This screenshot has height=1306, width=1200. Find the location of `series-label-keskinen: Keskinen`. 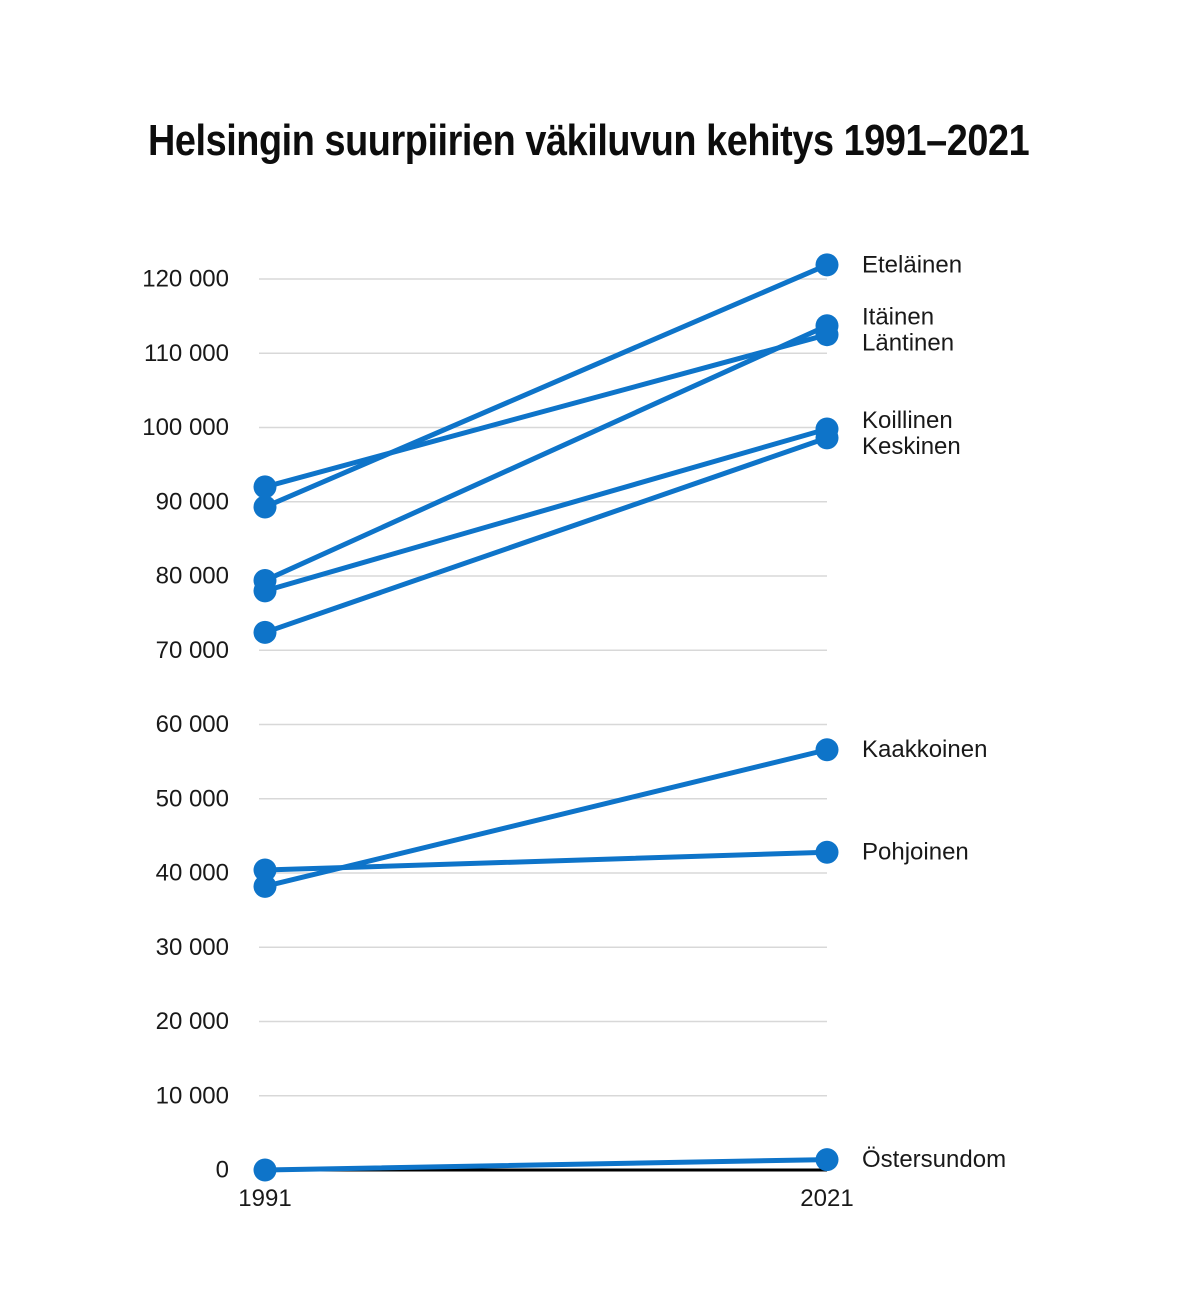

series-label-keskinen: Keskinen is located at coordinates (911, 446).